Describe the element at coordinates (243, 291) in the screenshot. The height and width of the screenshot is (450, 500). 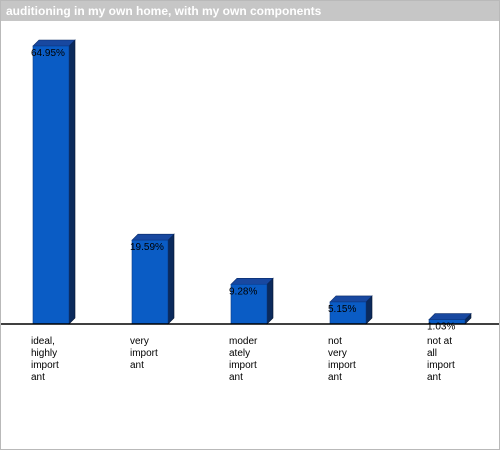
I see `value-label: 9.28%` at that location.